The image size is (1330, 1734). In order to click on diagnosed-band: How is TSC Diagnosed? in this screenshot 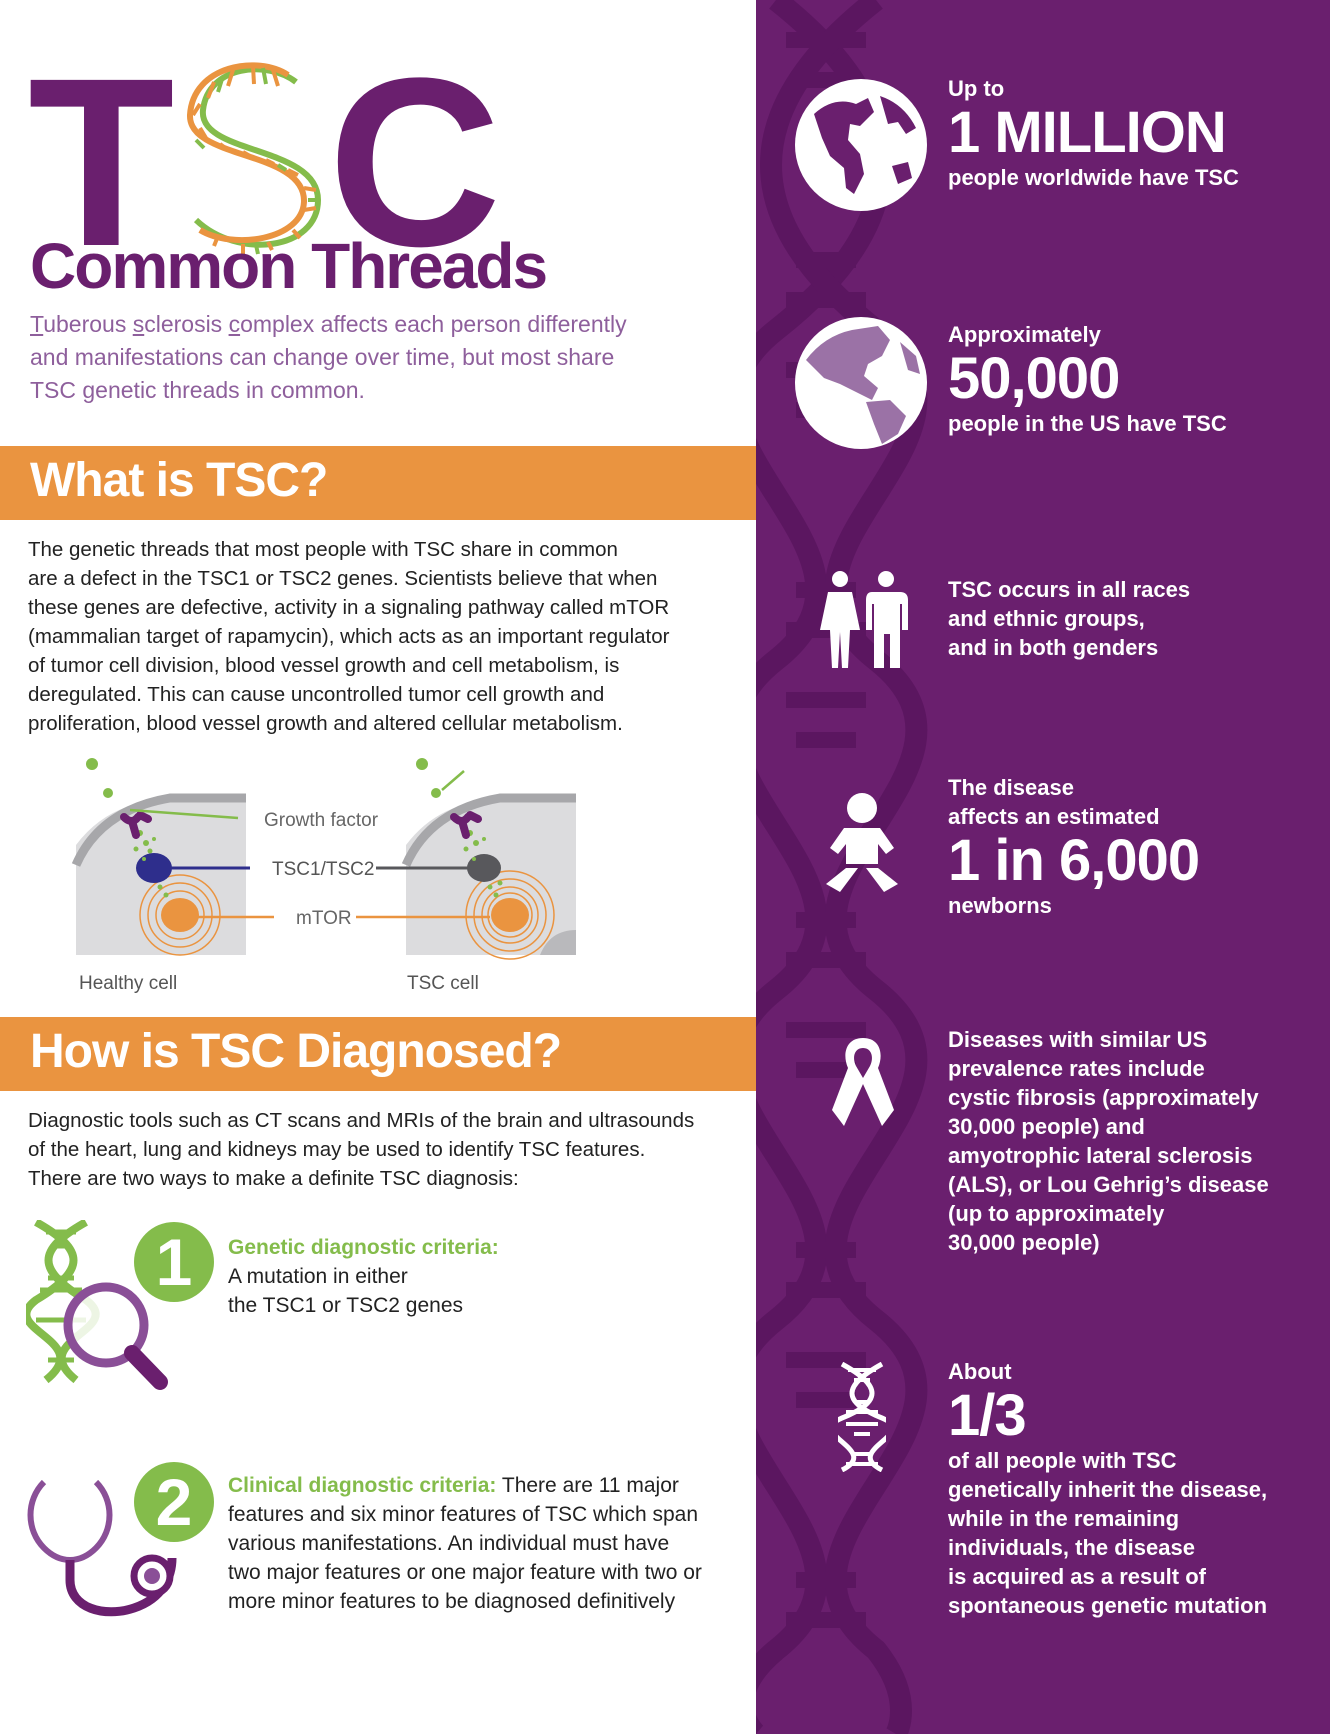, I will do `click(378, 1054)`.